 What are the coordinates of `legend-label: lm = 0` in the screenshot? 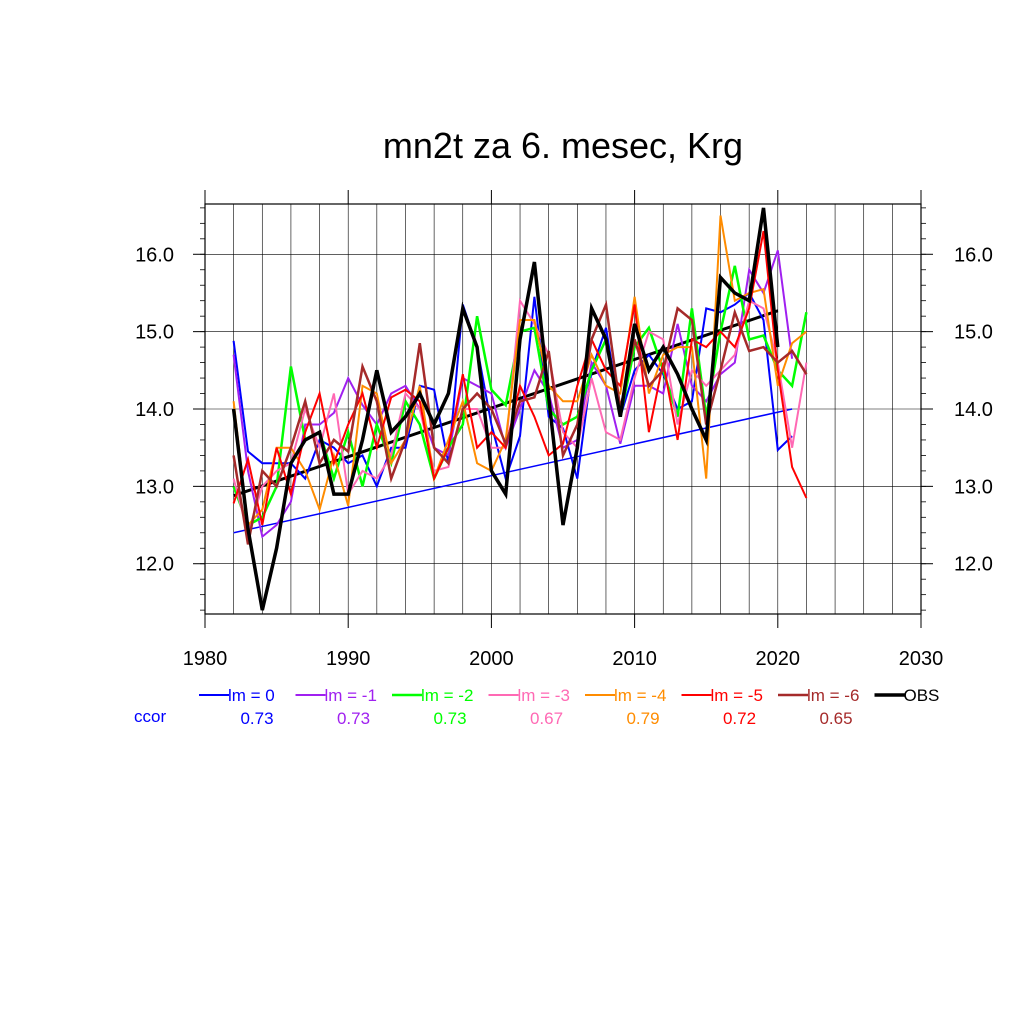 It's located at (251, 695).